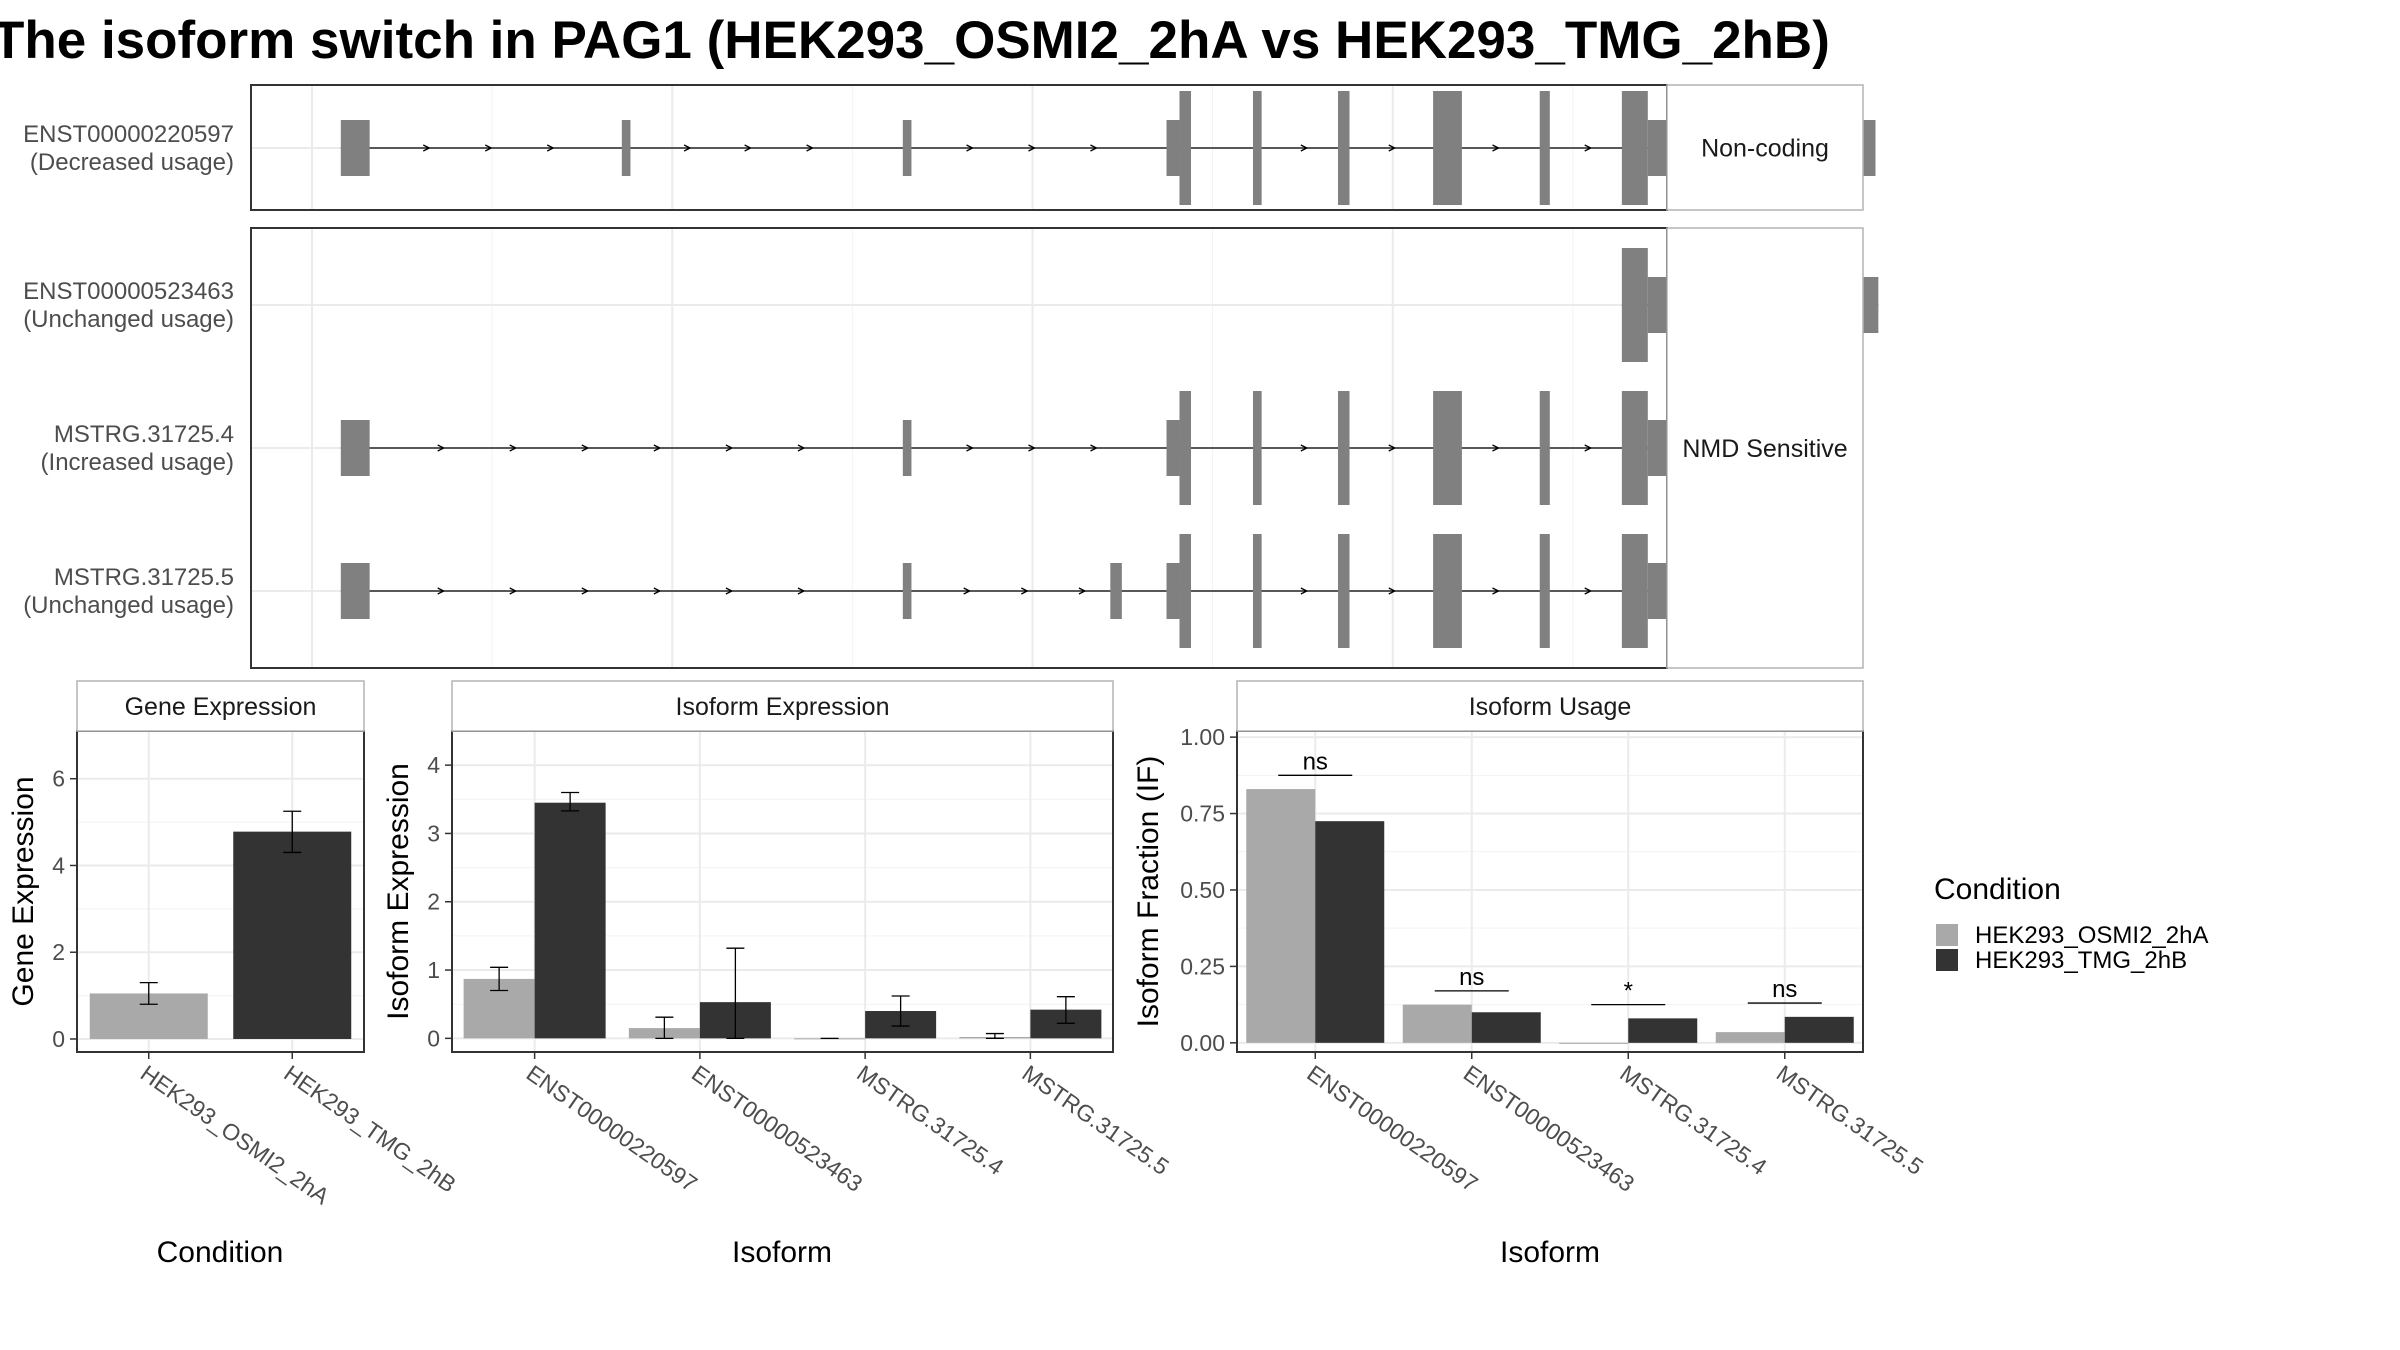  I want to click on significance-label: *, so click(1628, 991).